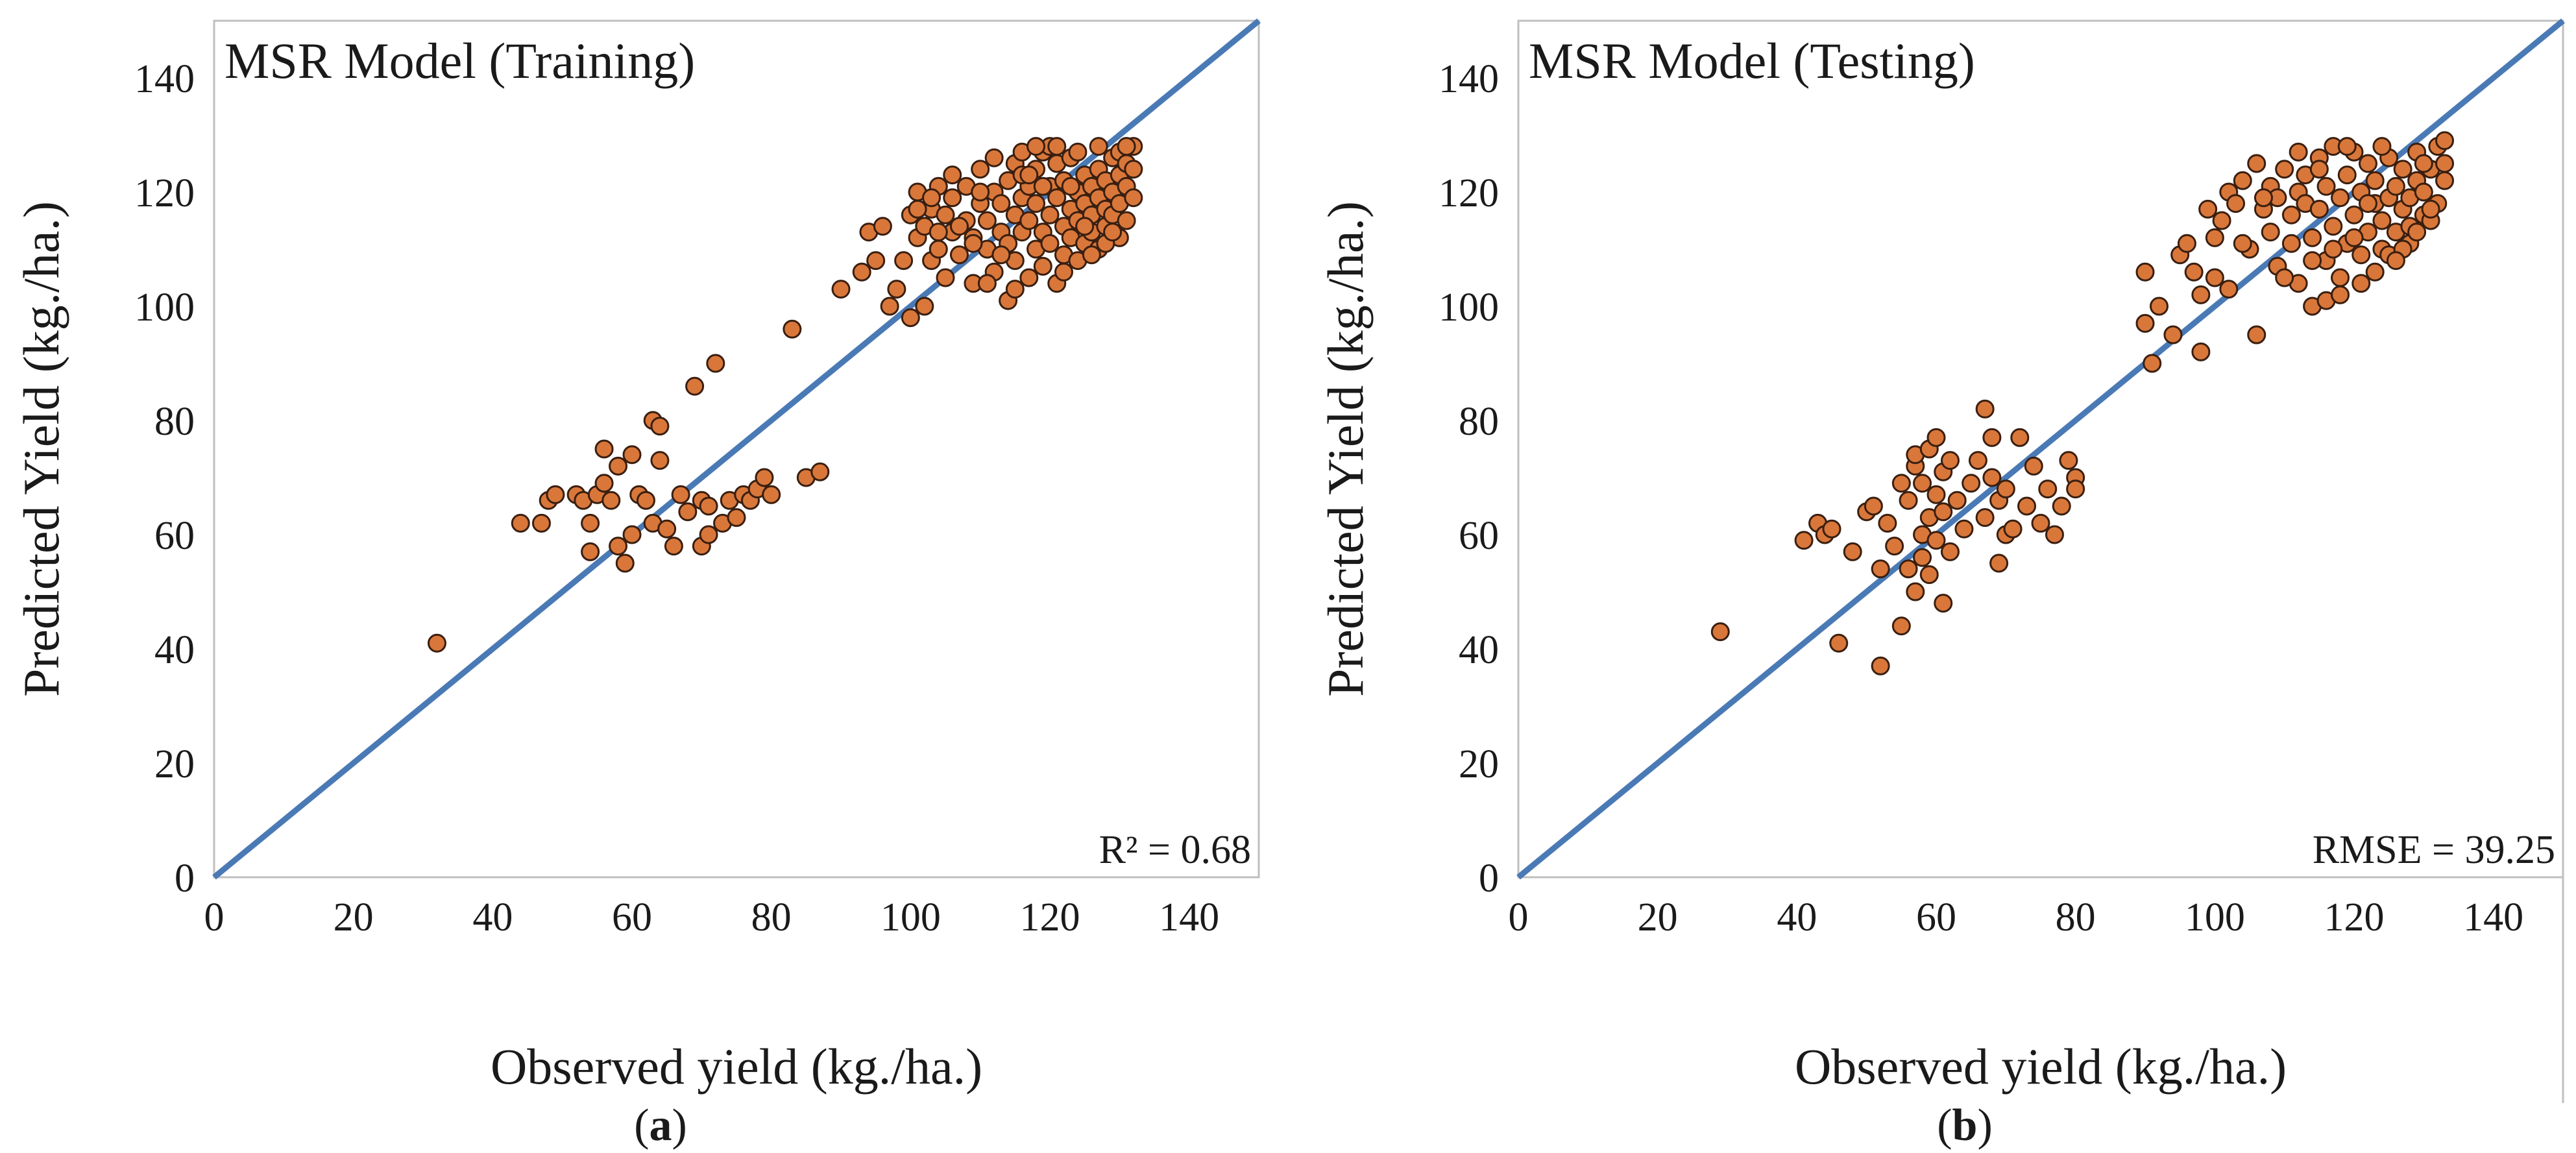 This screenshot has width=2576, height=1153. What do you see at coordinates (174, 764) in the screenshot?
I see `panel-a-y-tick-label: 20` at bounding box center [174, 764].